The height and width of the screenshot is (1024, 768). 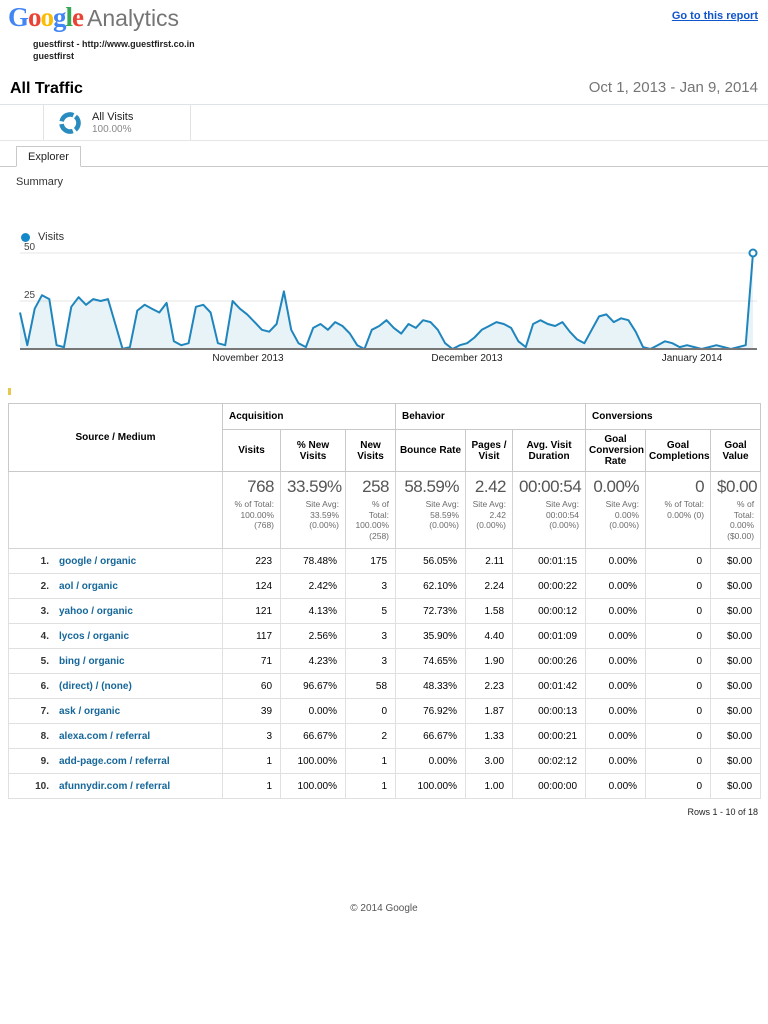 I want to click on source-medium-cell: 6. (direct) / (none), so click(x=115, y=686).